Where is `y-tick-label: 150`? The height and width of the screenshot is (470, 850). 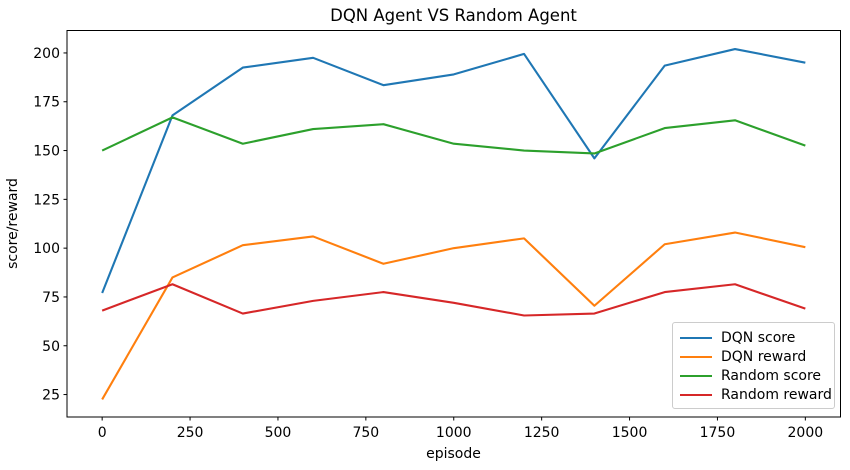 y-tick-label: 150 is located at coordinates (46, 152).